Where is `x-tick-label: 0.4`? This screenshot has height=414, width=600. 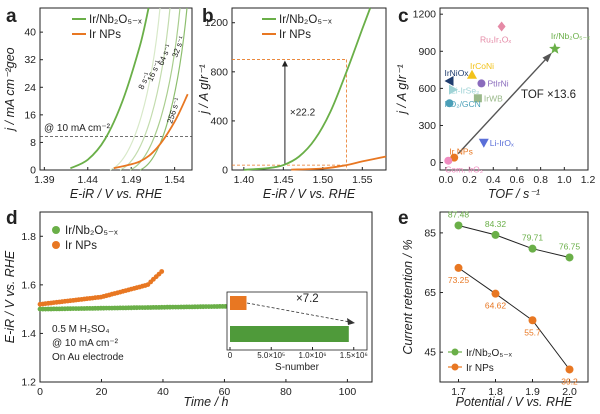
x-tick-label: 0.4 is located at coordinates (493, 180).